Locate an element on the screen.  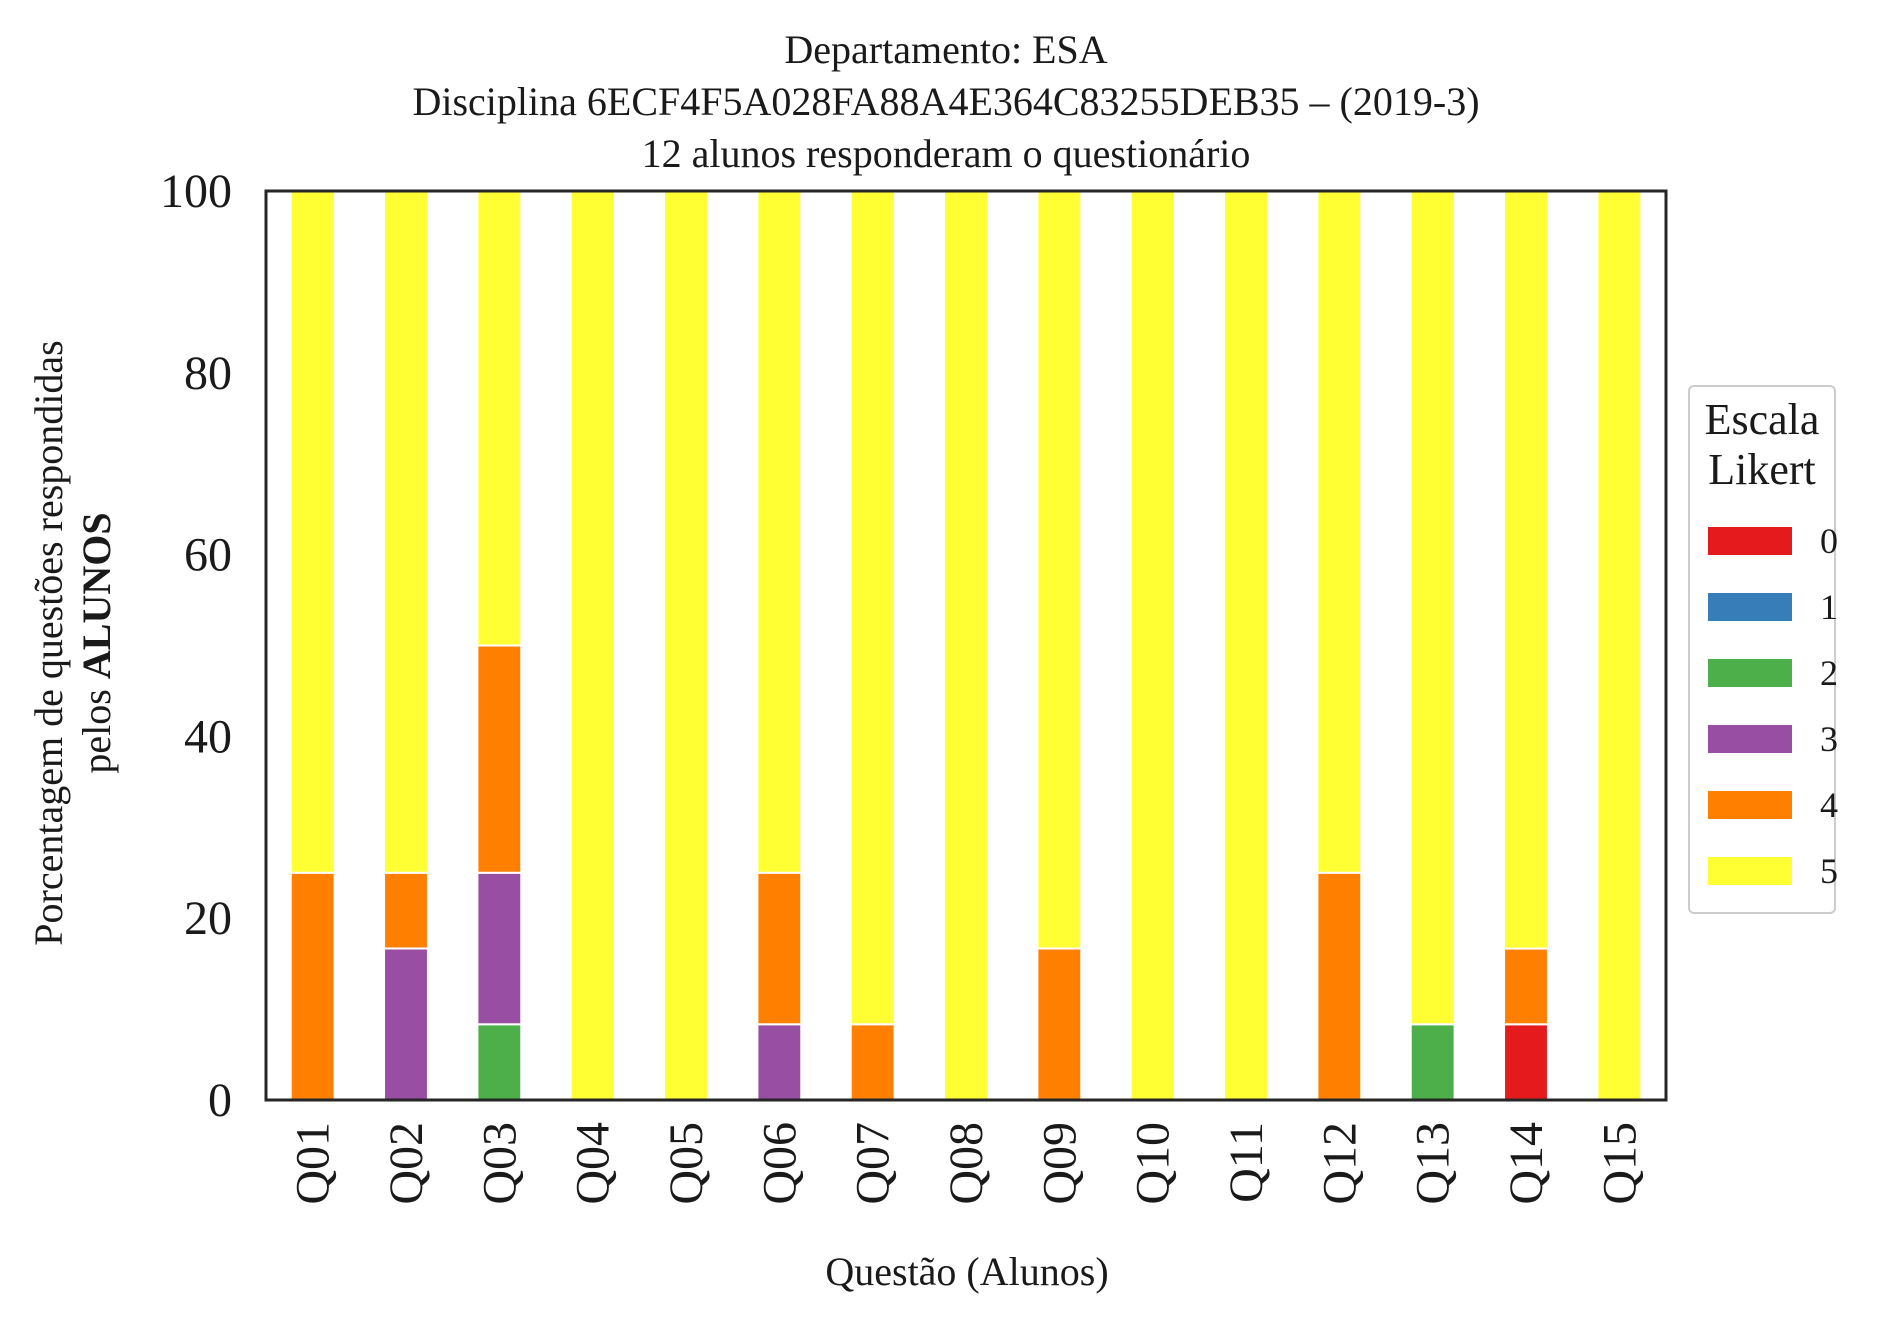
legend-title-line-1: Escala is located at coordinates (1762, 419).